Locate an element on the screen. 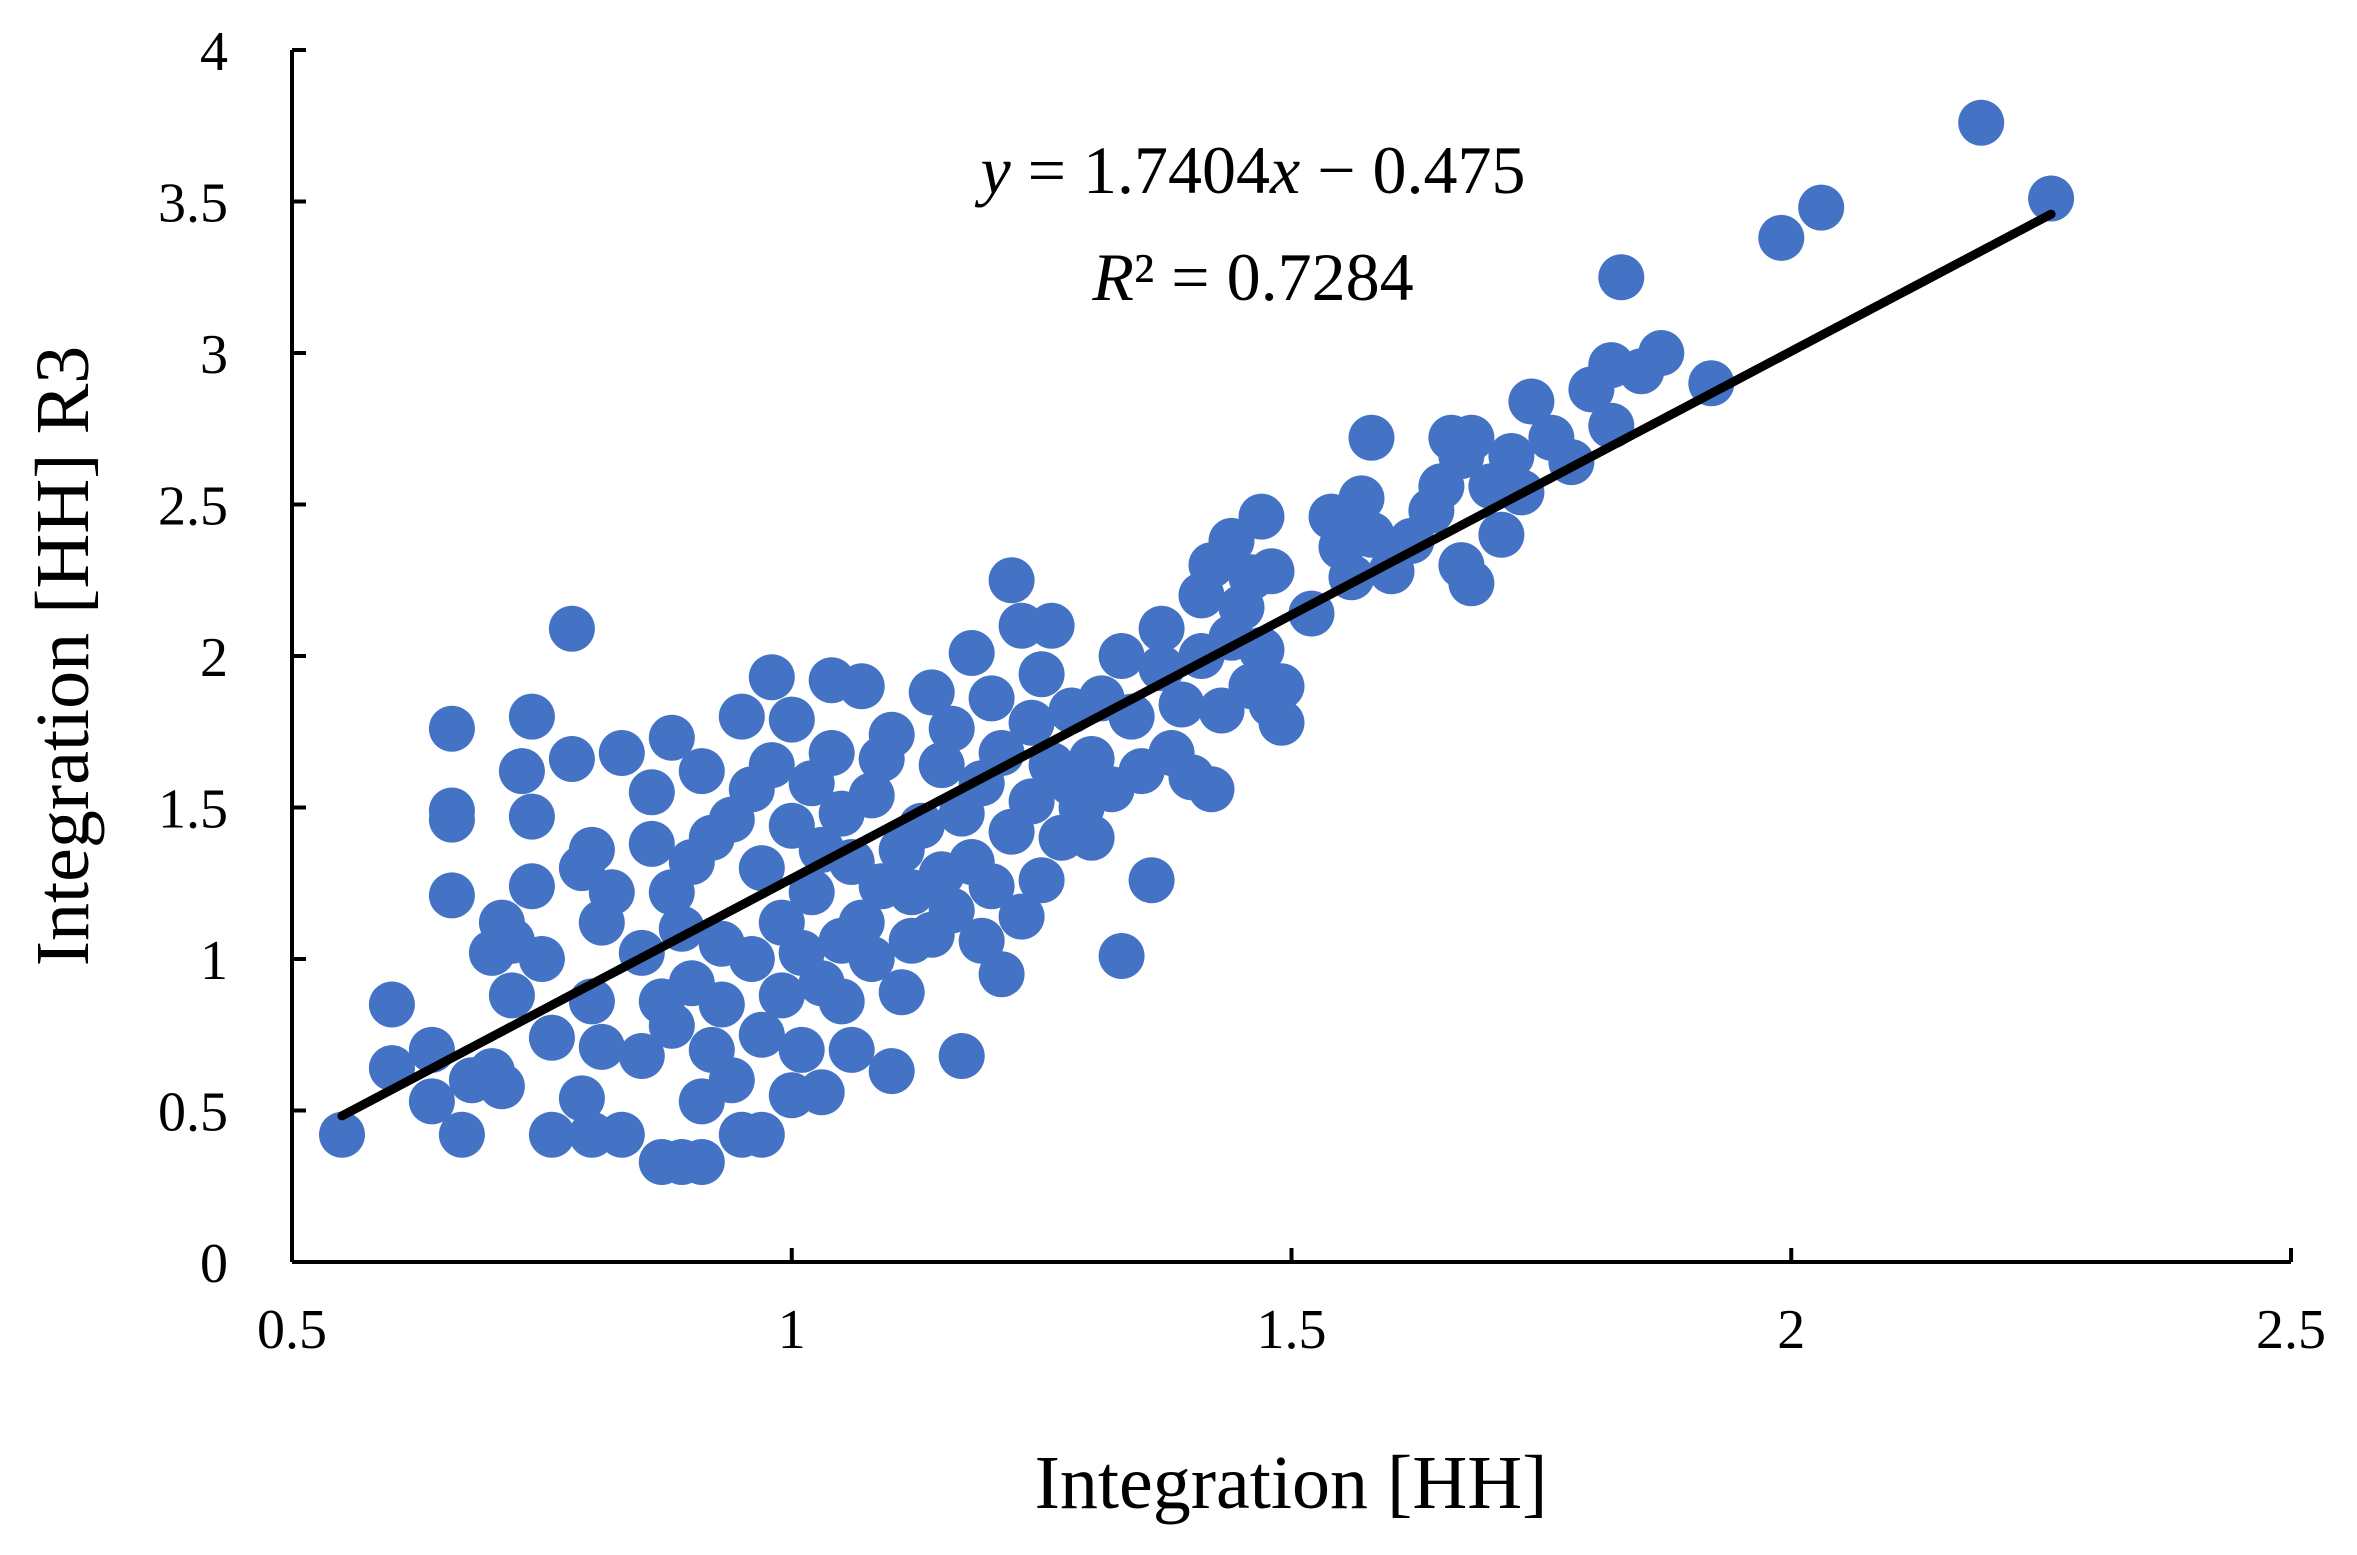  trendline-equation: y = 1.7404x − 0.475 is located at coordinates (1249, 170).